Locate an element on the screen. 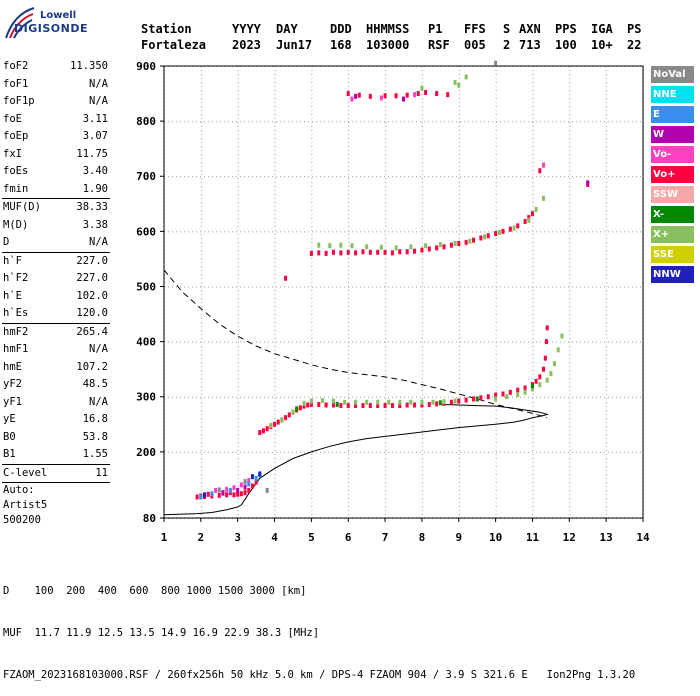 Image resolution: width=700 pixels, height=696 pixels. param-row: C-level 11 is located at coordinates (56, 474).